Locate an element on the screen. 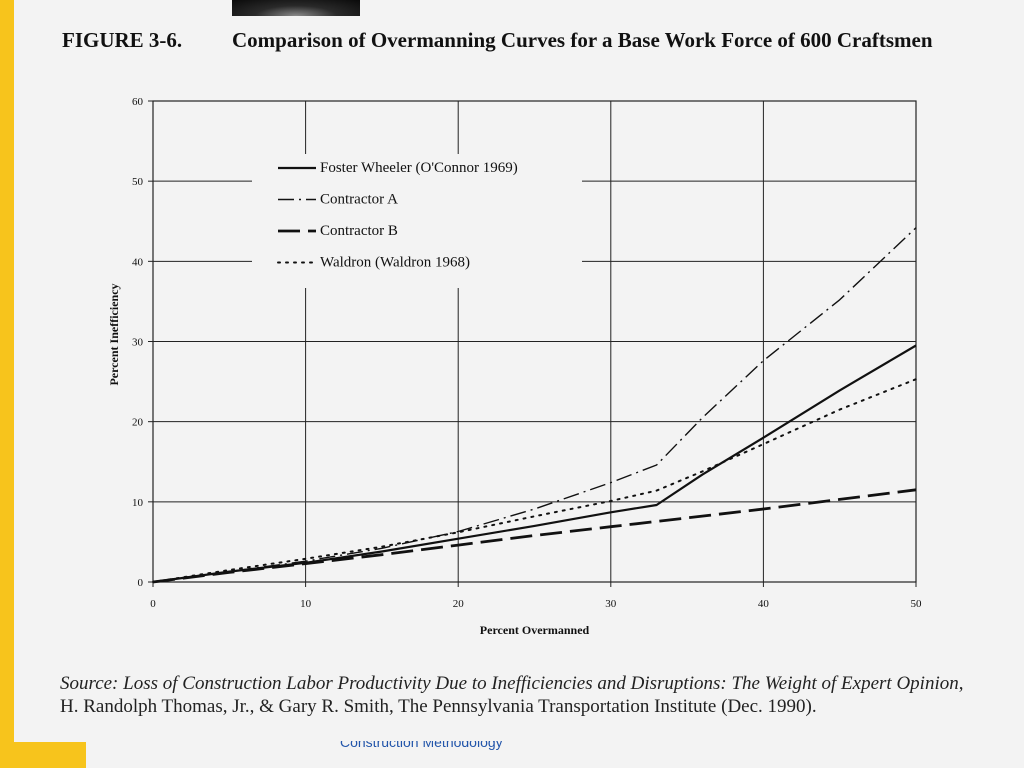 The width and height of the screenshot is (1024, 768). legend-label: Waldron (Waldron 1968) is located at coordinates (395, 263).